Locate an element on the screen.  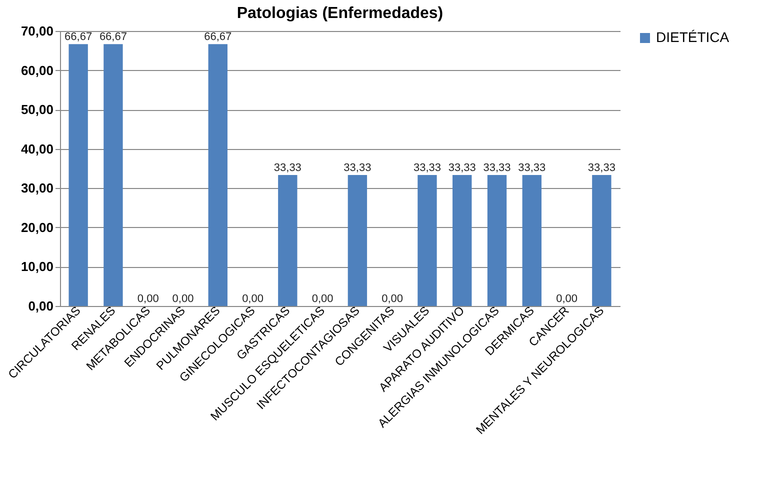
legend-label: DIETÉTICA is located at coordinates (693, 37).